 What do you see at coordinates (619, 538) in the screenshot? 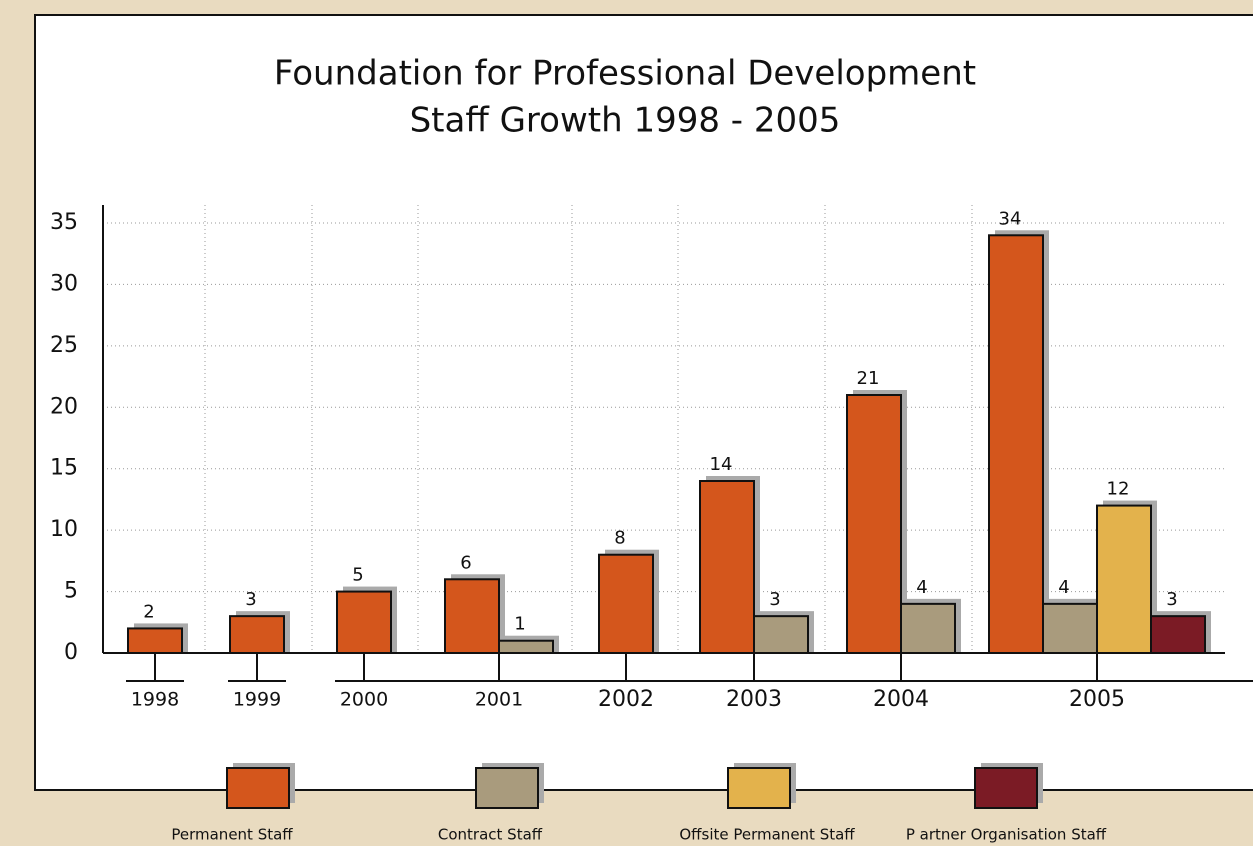
I see `value-label: 8` at bounding box center [619, 538].